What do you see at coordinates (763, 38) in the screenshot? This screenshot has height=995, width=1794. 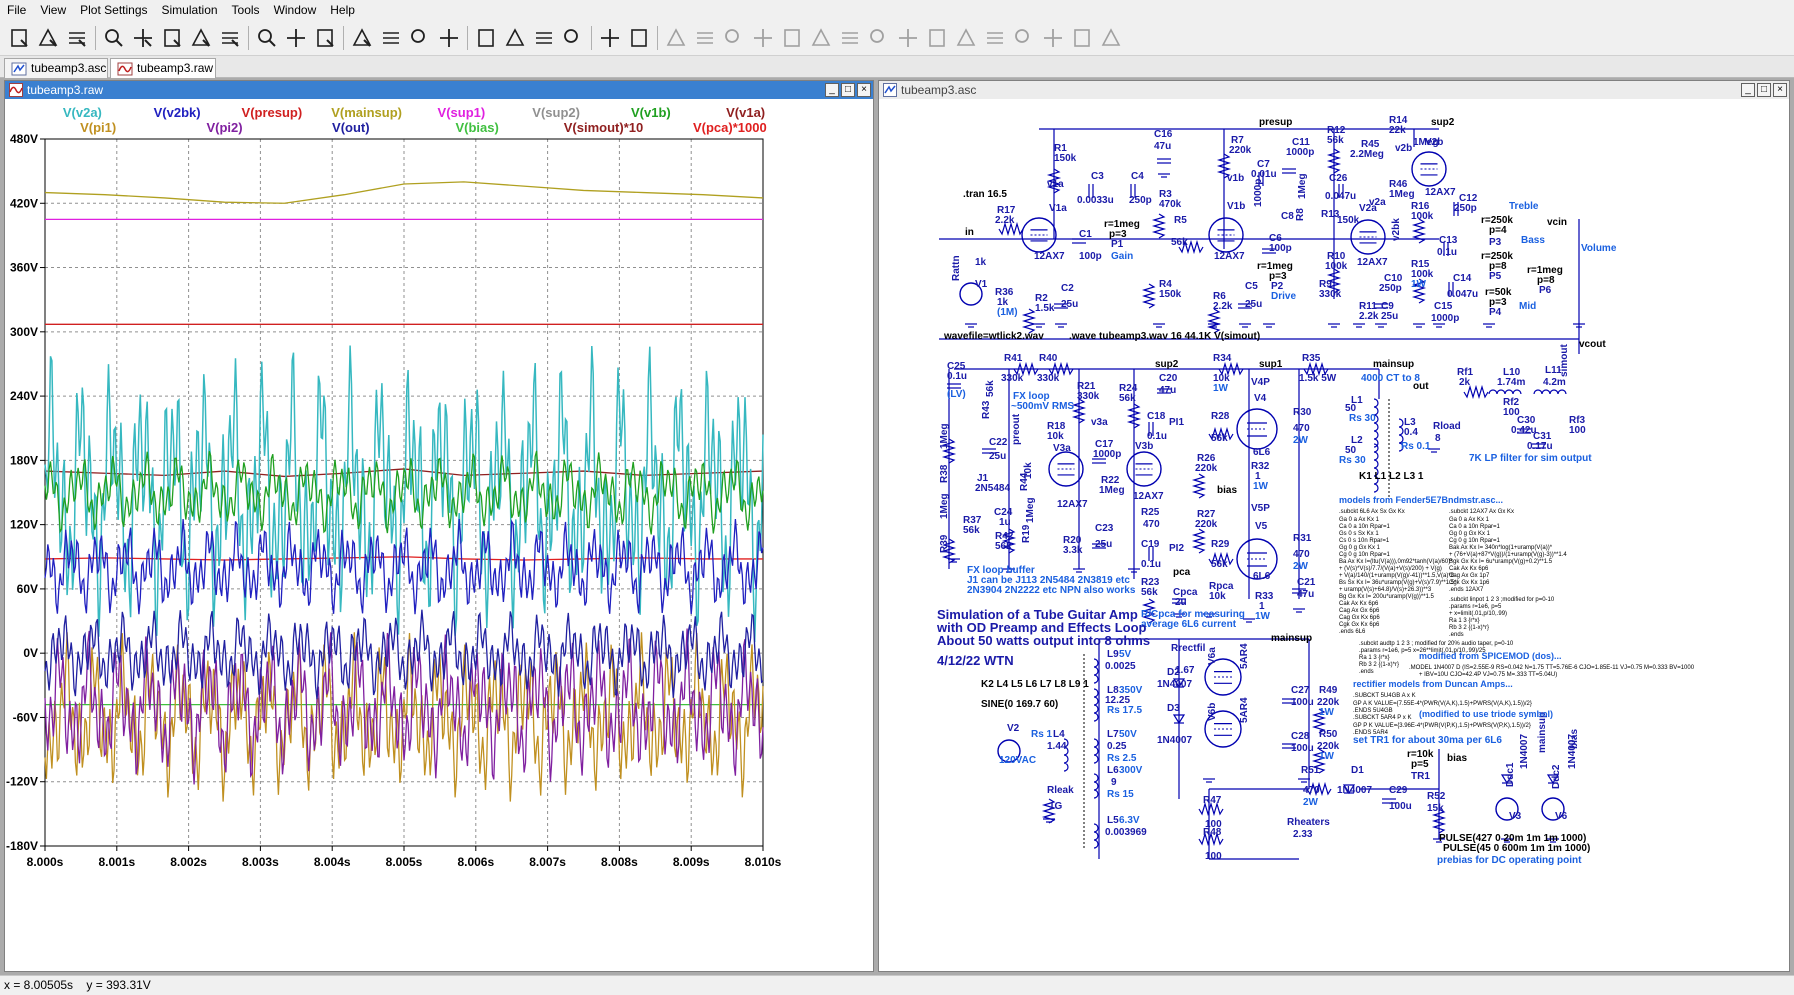 I see `resistor-icon` at bounding box center [763, 38].